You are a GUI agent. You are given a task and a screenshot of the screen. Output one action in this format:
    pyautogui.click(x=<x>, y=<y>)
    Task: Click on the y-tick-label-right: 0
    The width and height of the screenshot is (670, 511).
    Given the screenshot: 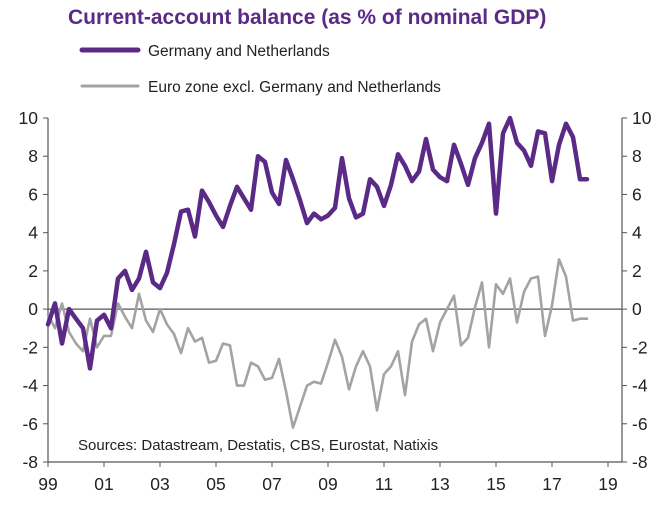 What is the action you would take?
    pyautogui.click(x=637, y=309)
    